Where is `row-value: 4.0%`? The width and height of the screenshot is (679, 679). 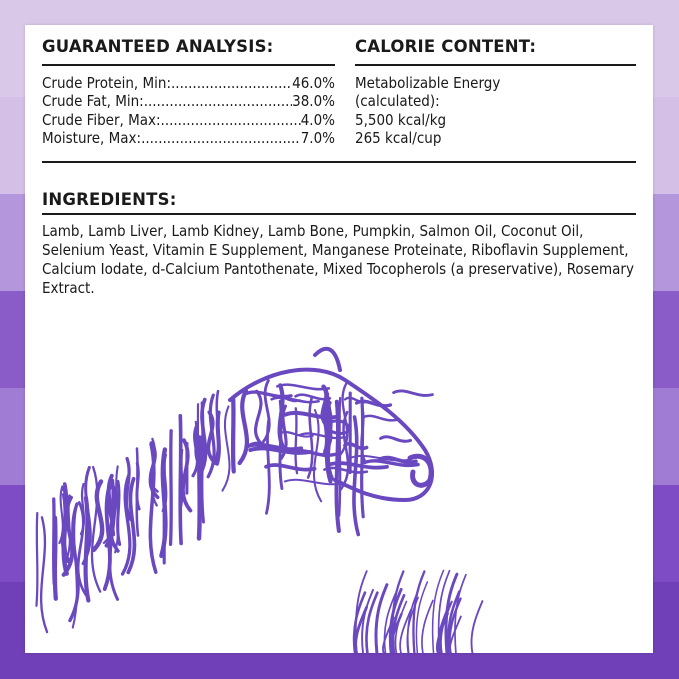 row-value: 4.0% is located at coordinates (317, 119).